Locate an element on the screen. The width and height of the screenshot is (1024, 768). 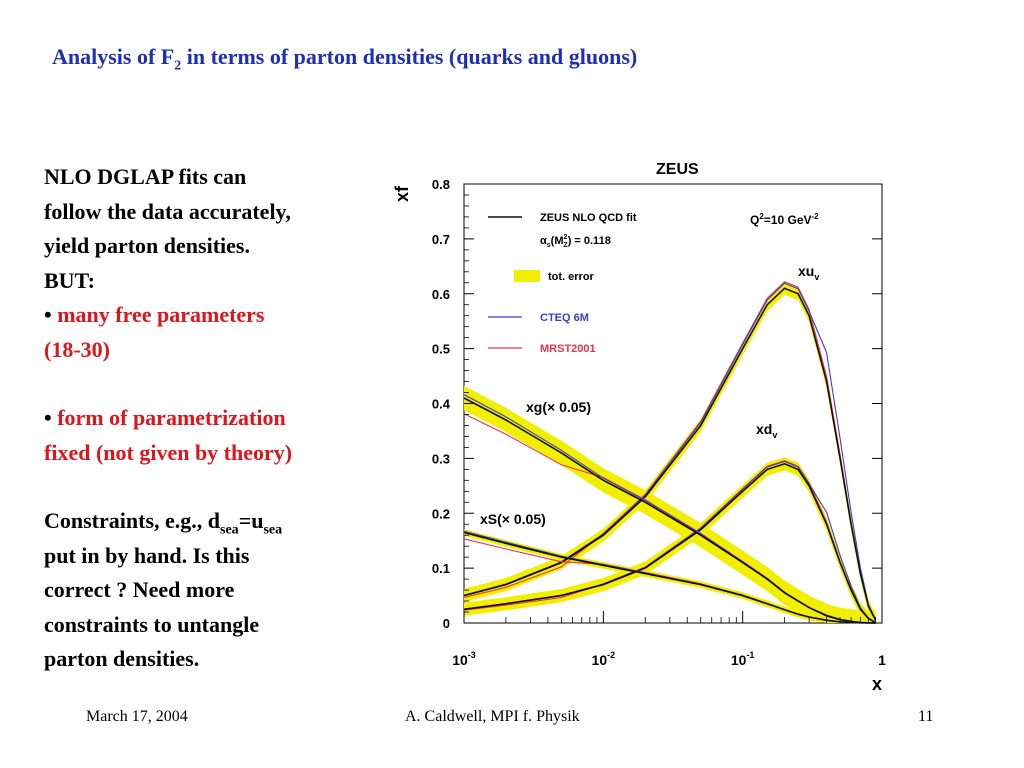
label-xs: xS(× 0.05) is located at coordinates (513, 519).